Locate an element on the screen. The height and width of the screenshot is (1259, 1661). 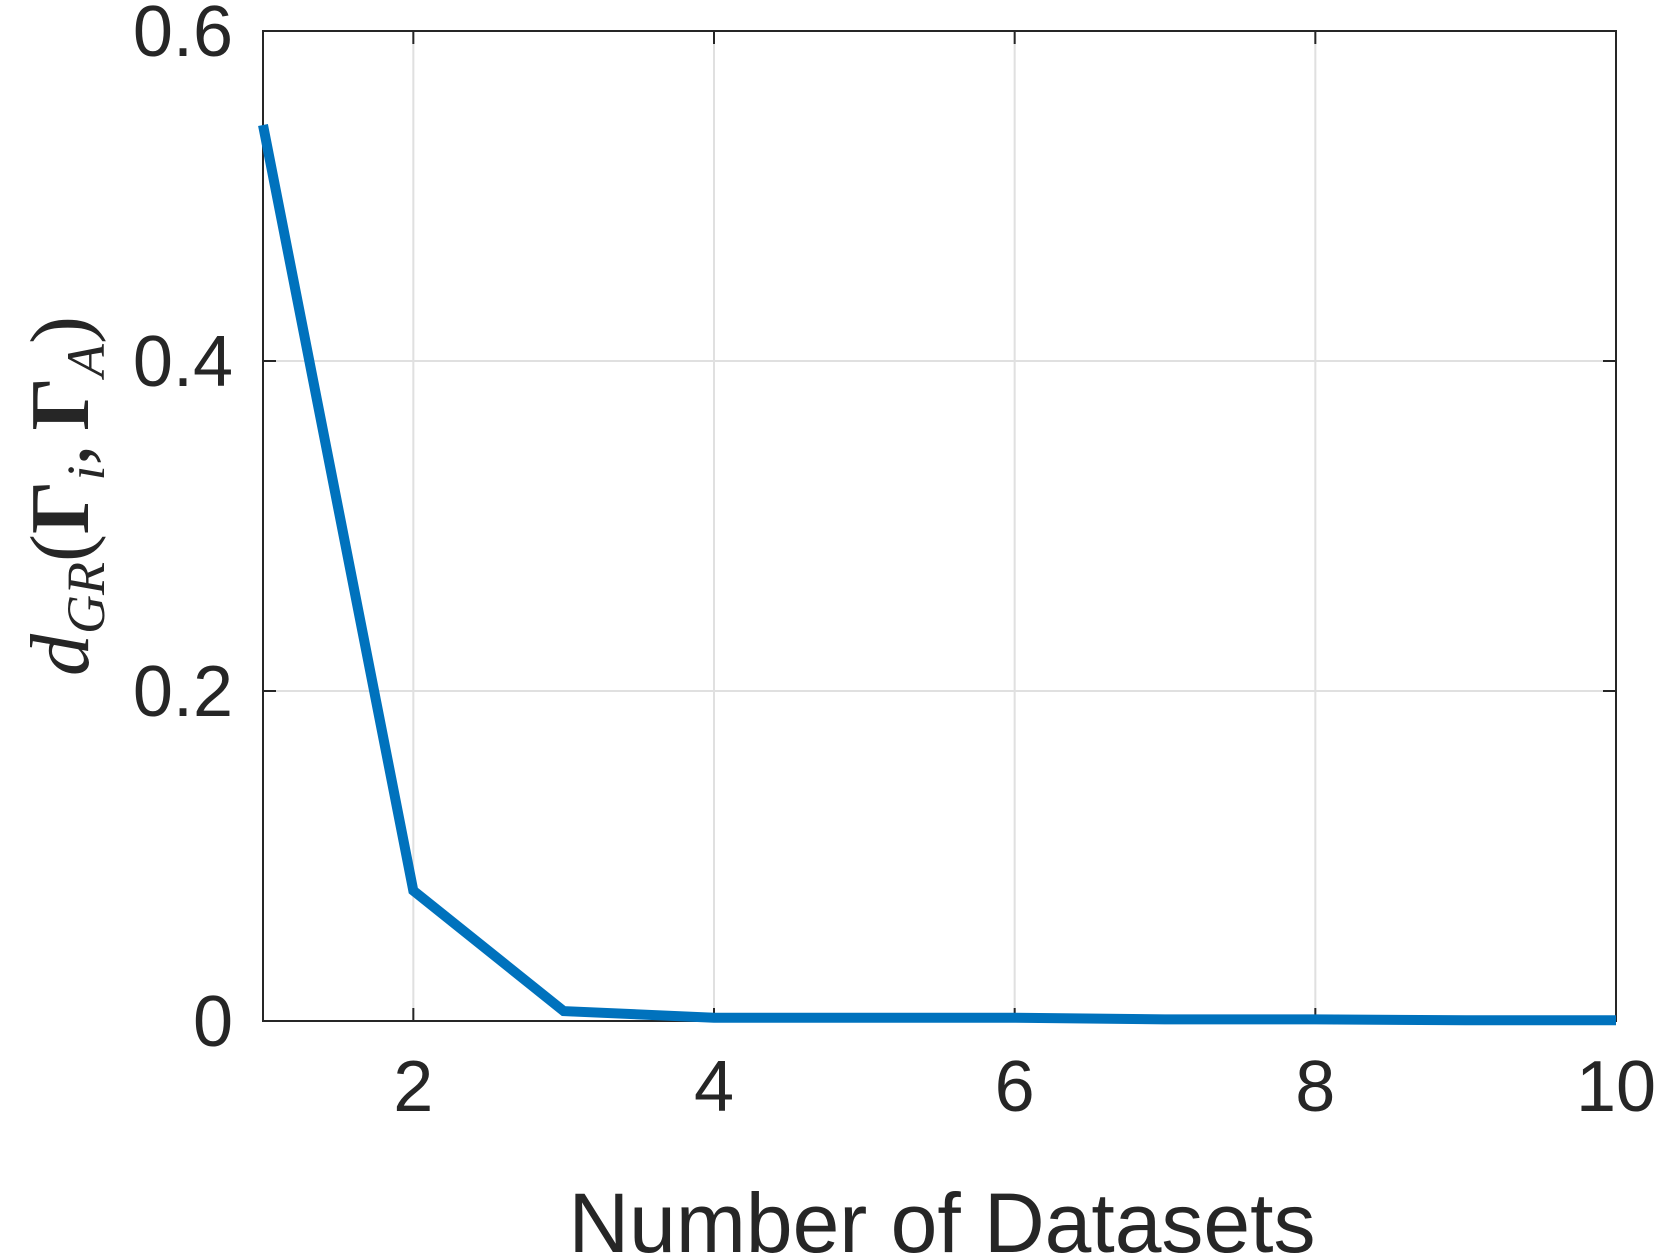
y-axis-label: dGR(Γi,ΓA) is located at coordinates (65, 496).